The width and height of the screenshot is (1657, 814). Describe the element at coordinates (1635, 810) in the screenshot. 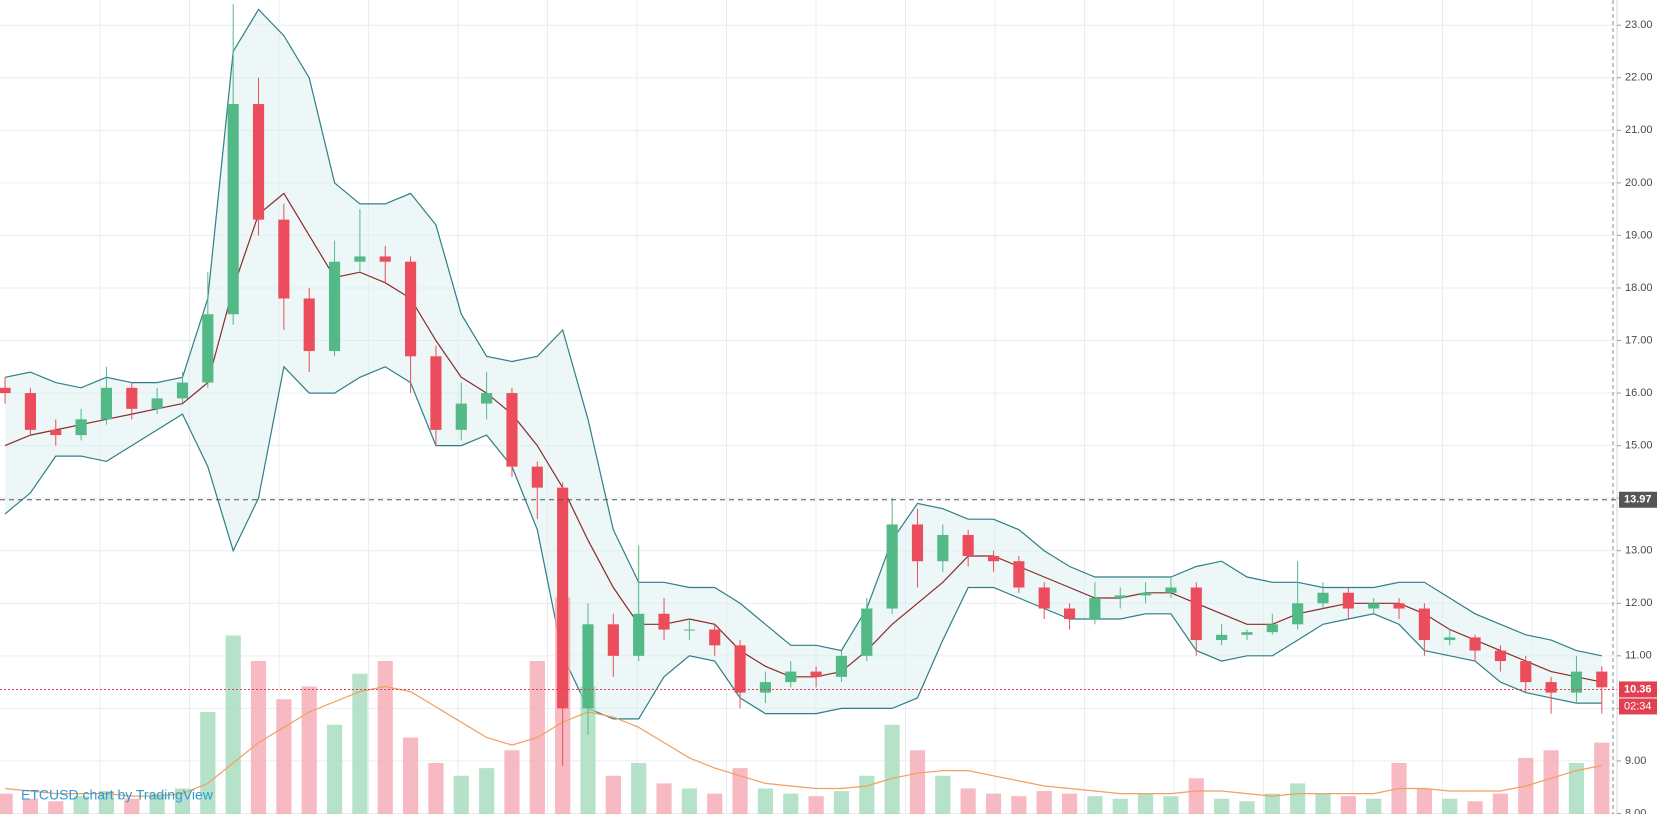

I see `y-tick-label: 8.00` at that location.